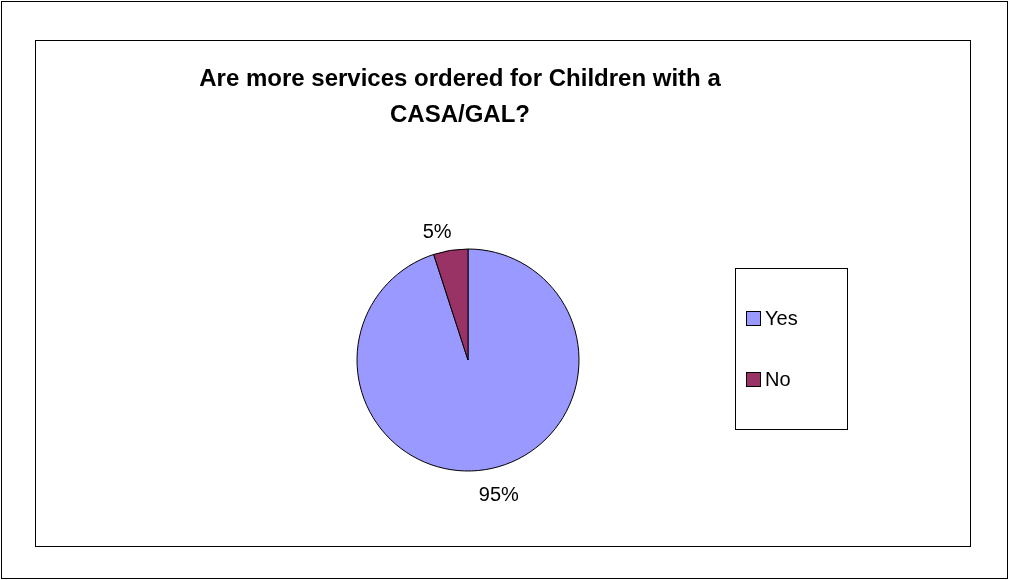  Describe the element at coordinates (437, 230) in the screenshot. I see `data-label: 5%` at that location.